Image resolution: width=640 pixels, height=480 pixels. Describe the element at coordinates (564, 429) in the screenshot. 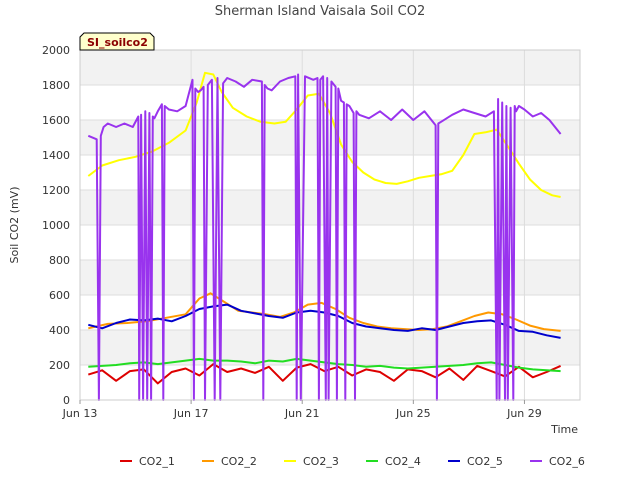

I see `x-axis-label: Time` at that location.